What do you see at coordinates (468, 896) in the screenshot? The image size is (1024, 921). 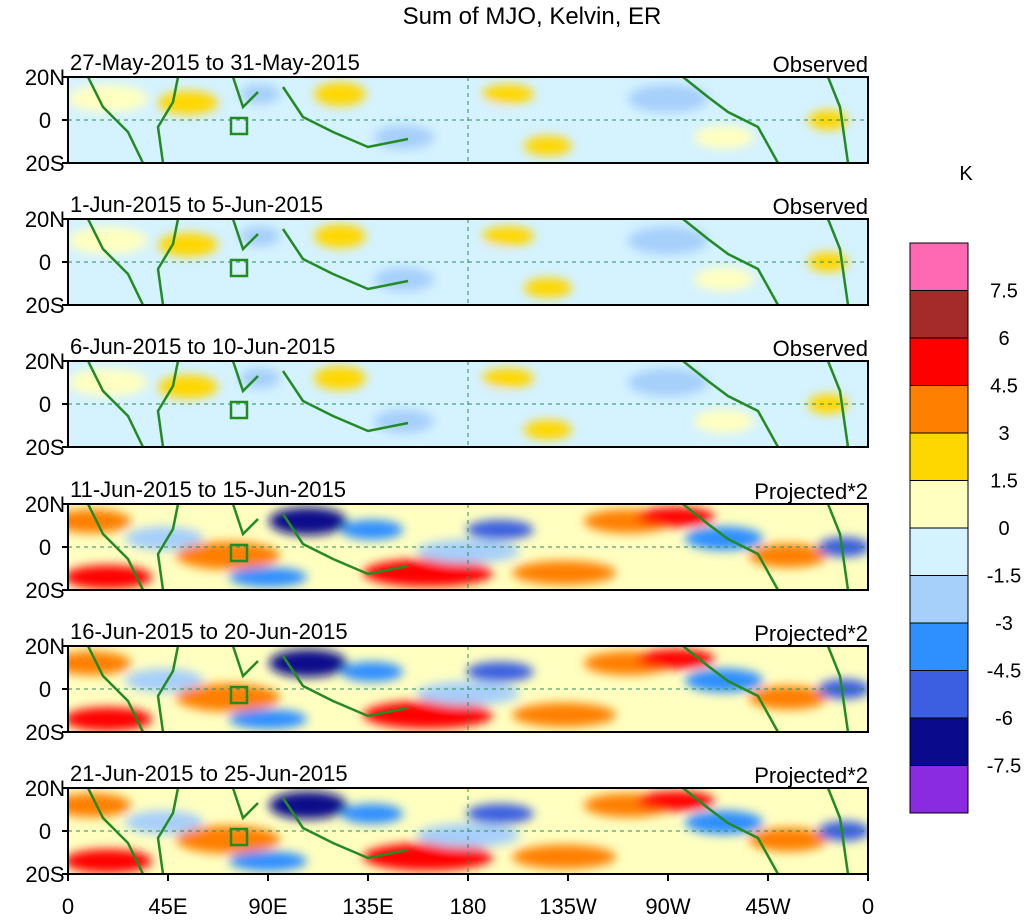 I see `longitude-axis: 0 45E 90E 135E 180 135W 90W 45W 0` at bounding box center [468, 896].